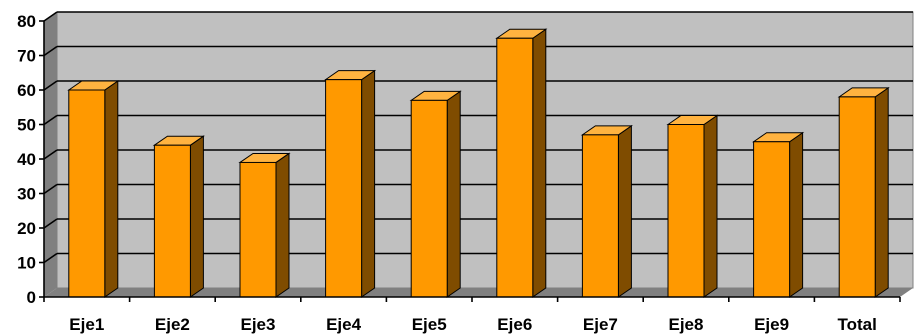 The width and height of the screenshot is (916, 336). I want to click on x-tick-label: Eje3, so click(258, 324).